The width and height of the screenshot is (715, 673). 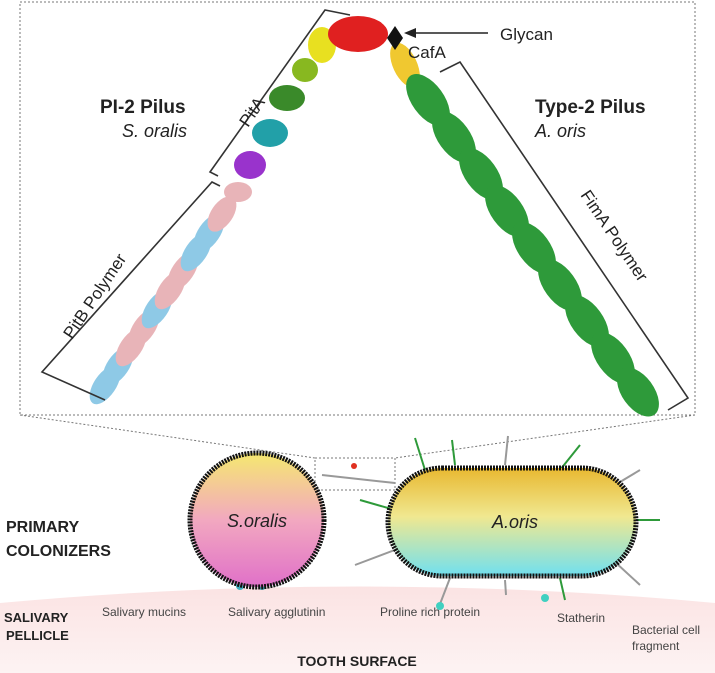 I want to click on fragment-label: fragment, so click(x=656, y=646).